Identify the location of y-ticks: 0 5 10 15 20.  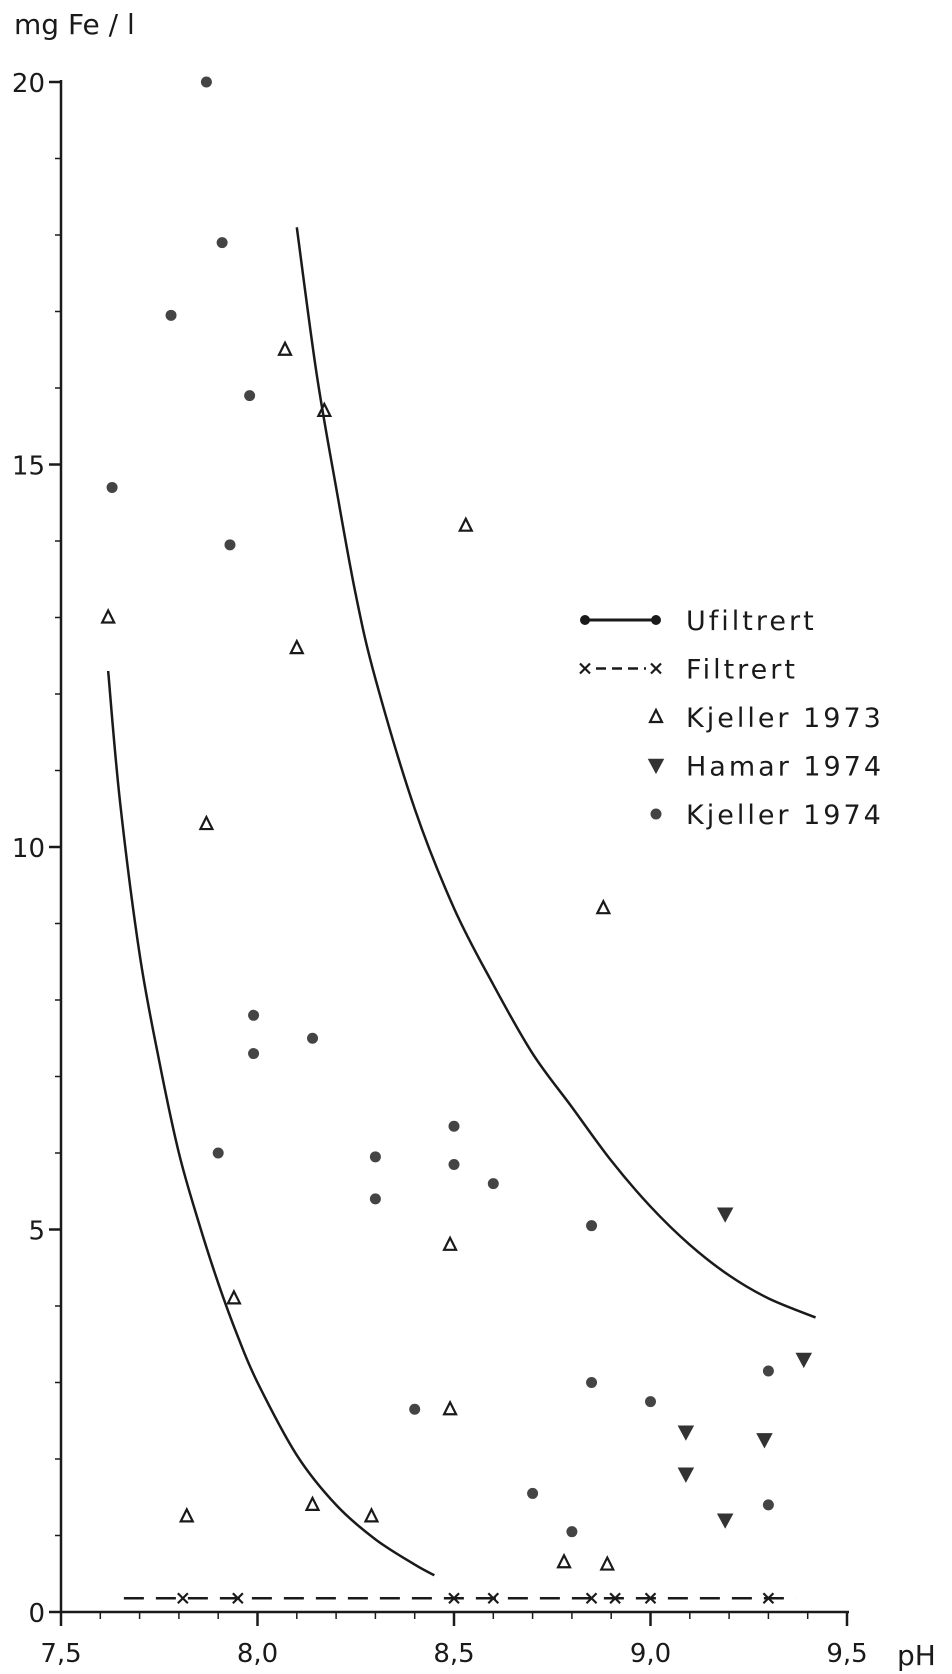
(36, 849).